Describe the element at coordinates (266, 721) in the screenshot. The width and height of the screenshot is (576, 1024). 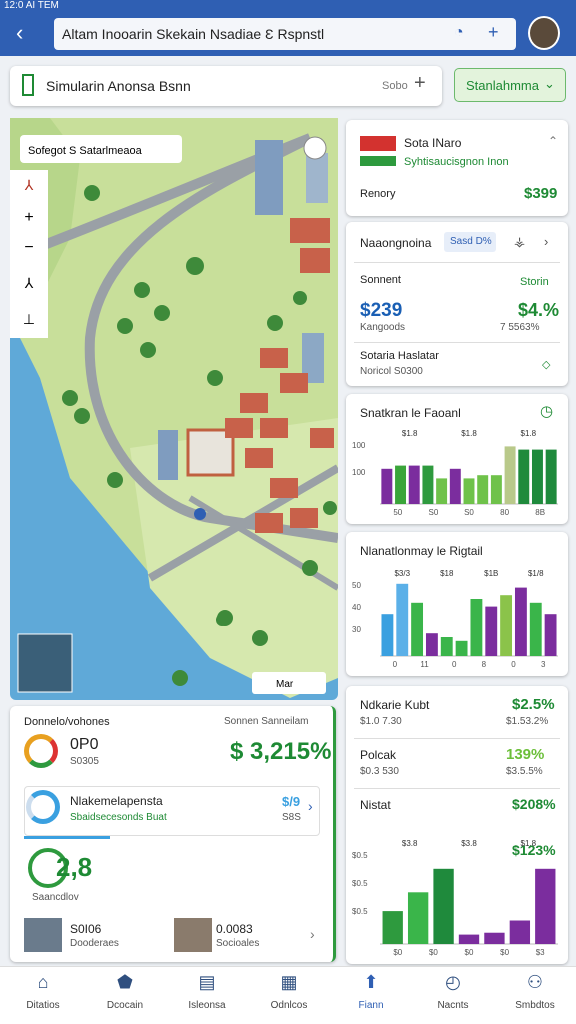
I see `card-label: Sonnen Sanneilam` at that location.